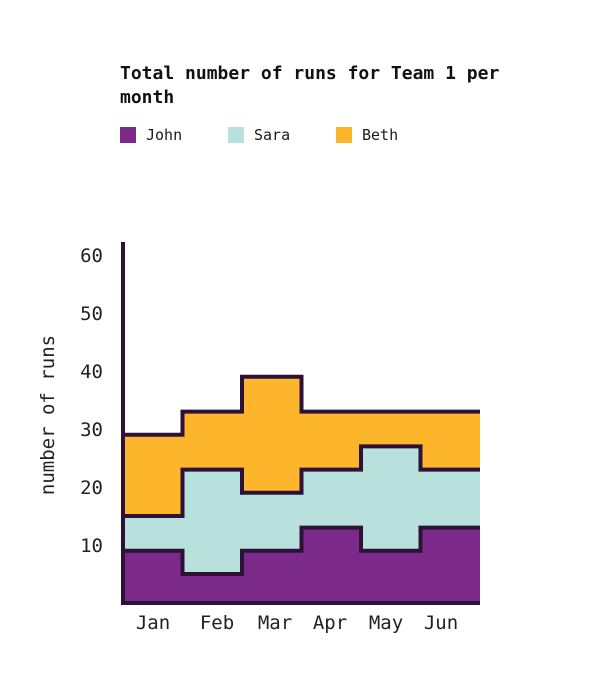  Describe the element at coordinates (272, 135) in the screenshot. I see `legend-label-sara: Sara` at that location.